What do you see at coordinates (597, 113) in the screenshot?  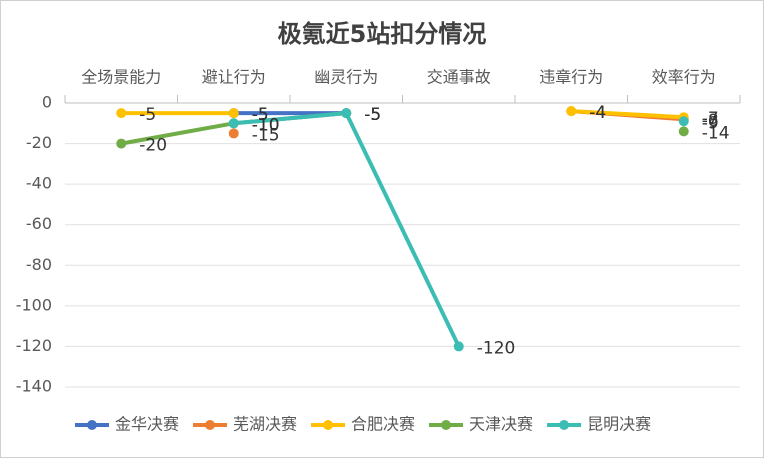 I see `data-label: -4` at bounding box center [597, 113].